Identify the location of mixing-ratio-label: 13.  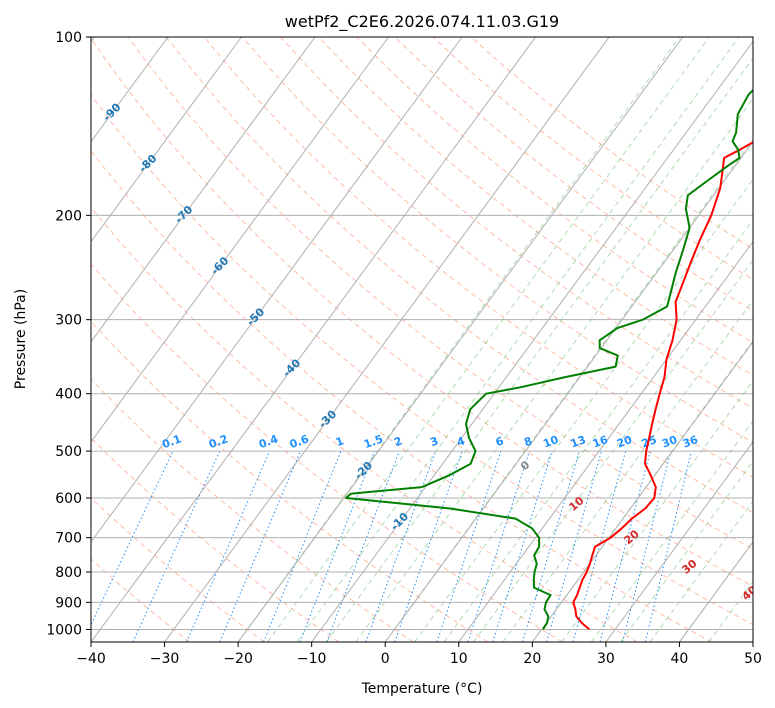
(578, 441).